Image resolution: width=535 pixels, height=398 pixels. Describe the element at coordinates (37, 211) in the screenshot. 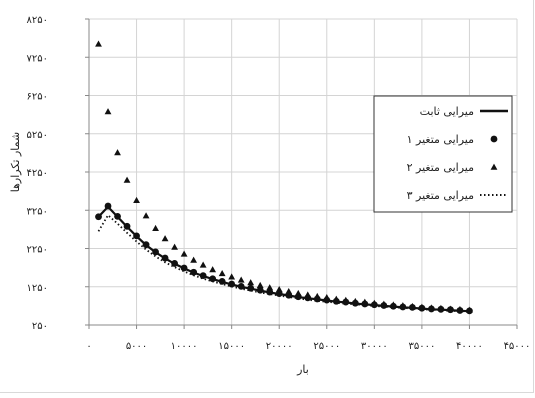

I see `y-tick-label: ۳۲۵۰` at that location.